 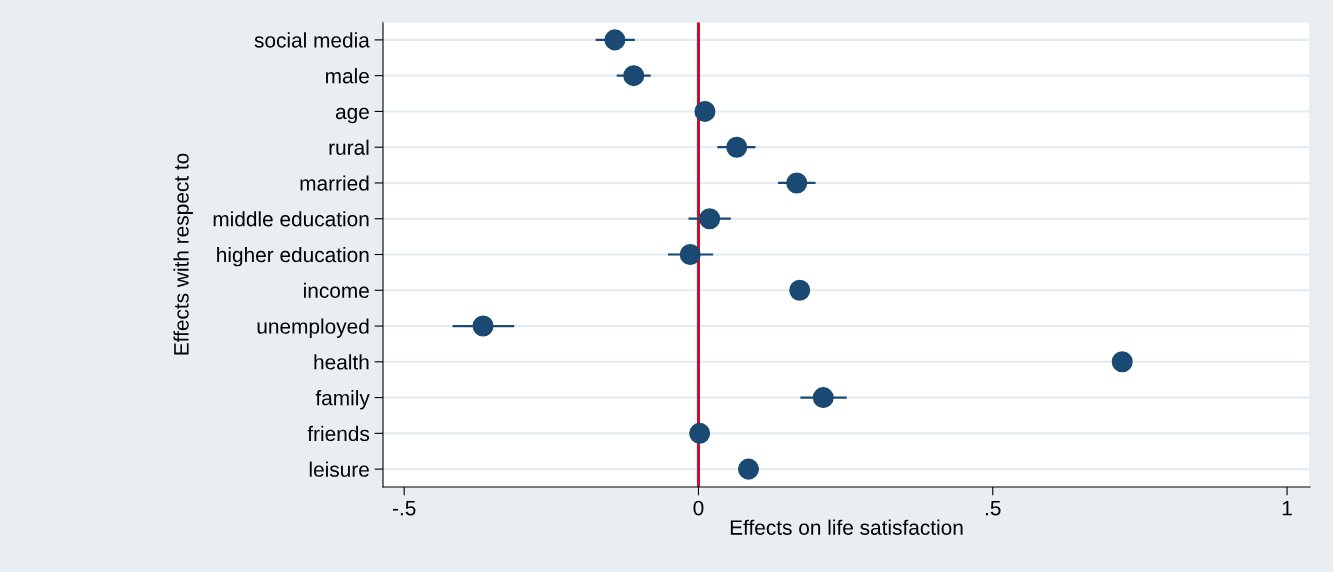 I want to click on y-tick-label: married, so click(x=334, y=183).